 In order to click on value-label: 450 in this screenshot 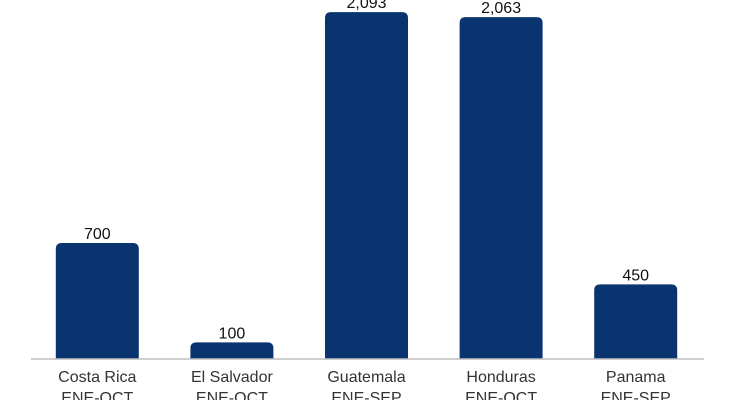, I will do `click(635, 275)`.